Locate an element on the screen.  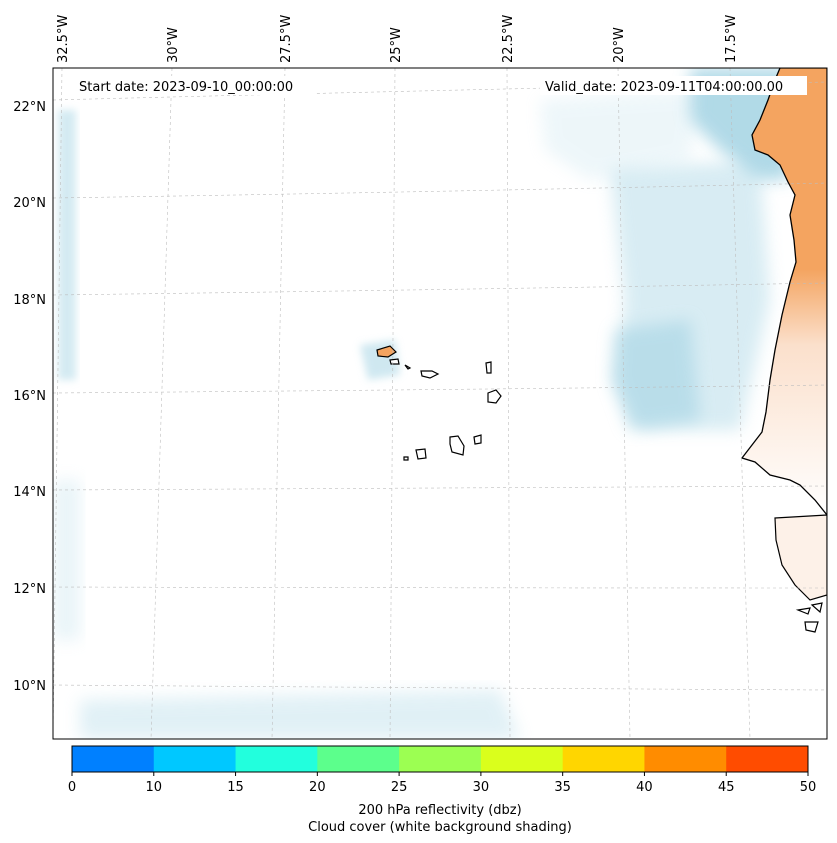
valid-date-box is located at coordinates (673, 85).